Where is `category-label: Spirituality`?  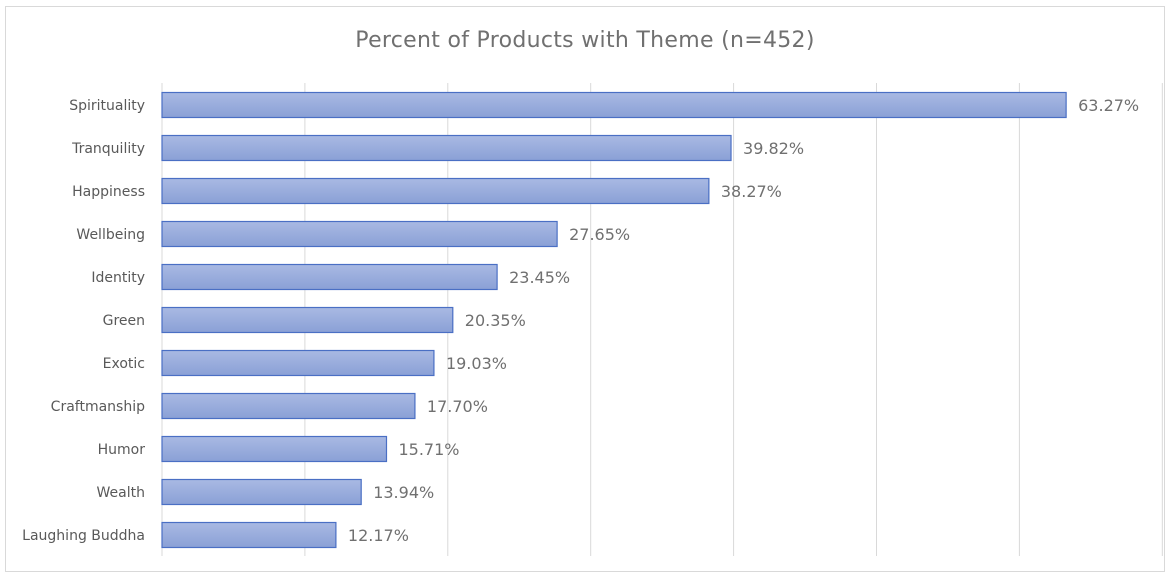
category-label: Spirituality is located at coordinates (107, 106).